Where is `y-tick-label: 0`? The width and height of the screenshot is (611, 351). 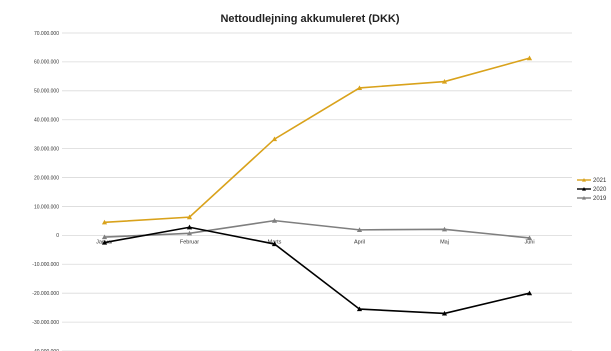
y-tick-label: 0 is located at coordinates (57, 236).